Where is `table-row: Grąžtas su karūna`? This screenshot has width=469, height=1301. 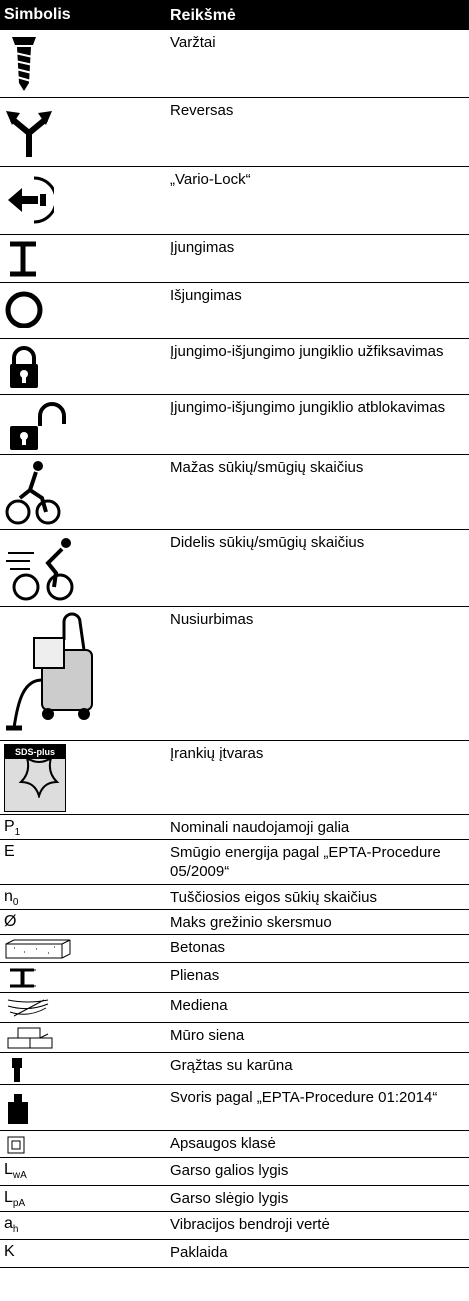
table-row: Grąžtas su karūna is located at coordinates (234, 1069).